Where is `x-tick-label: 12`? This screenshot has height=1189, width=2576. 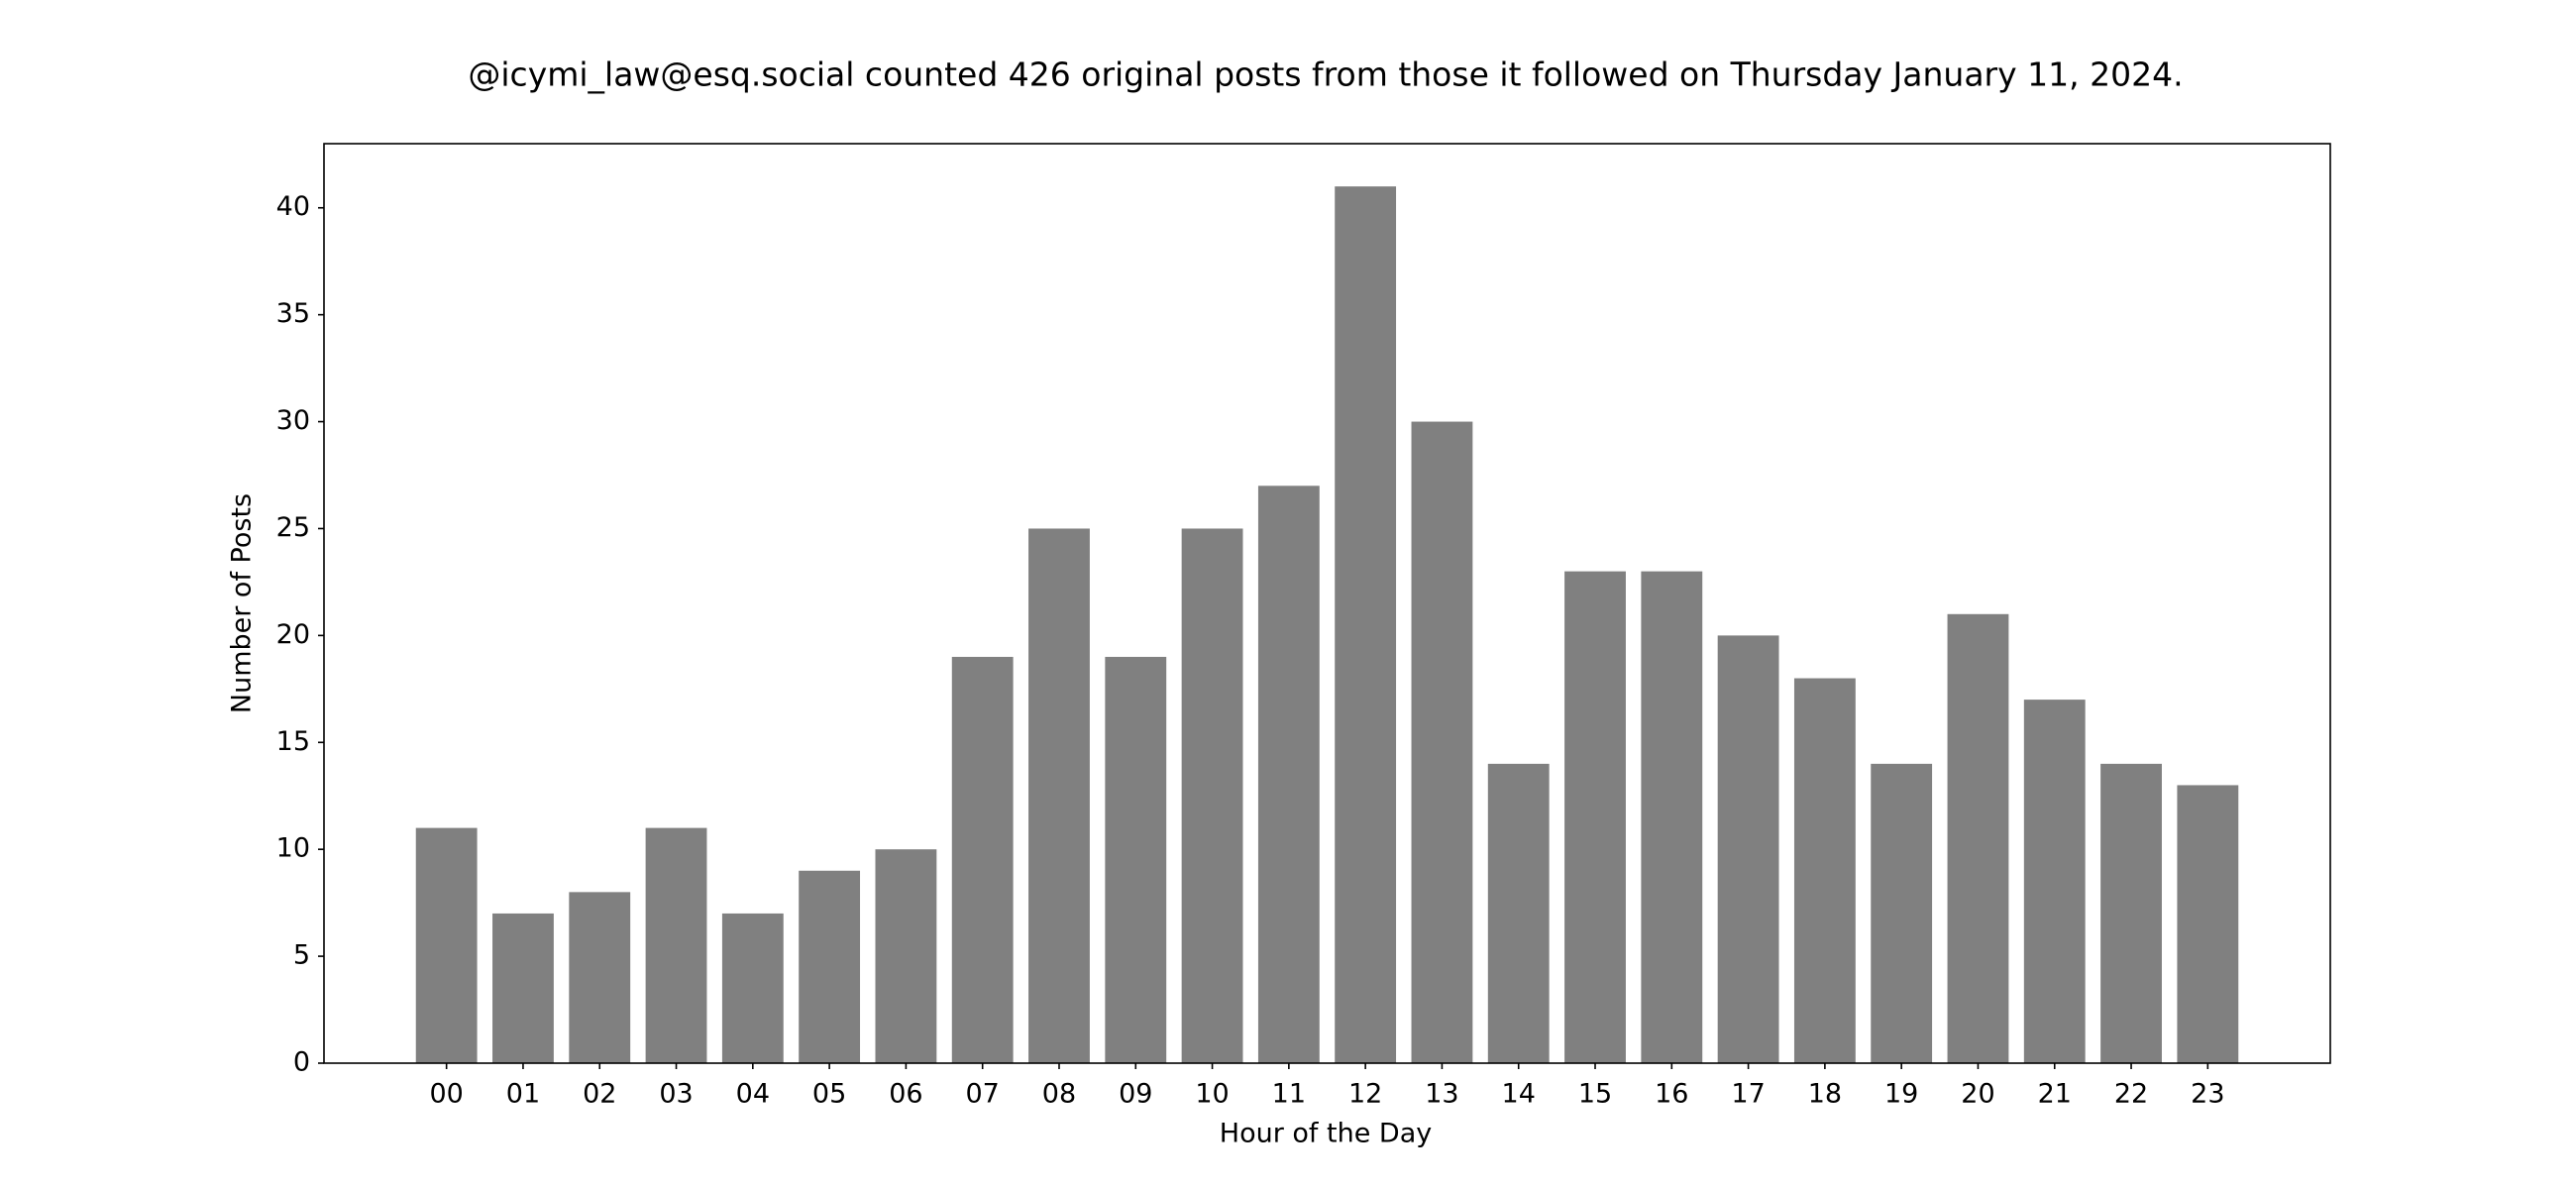 x-tick-label: 12 is located at coordinates (1365, 1094).